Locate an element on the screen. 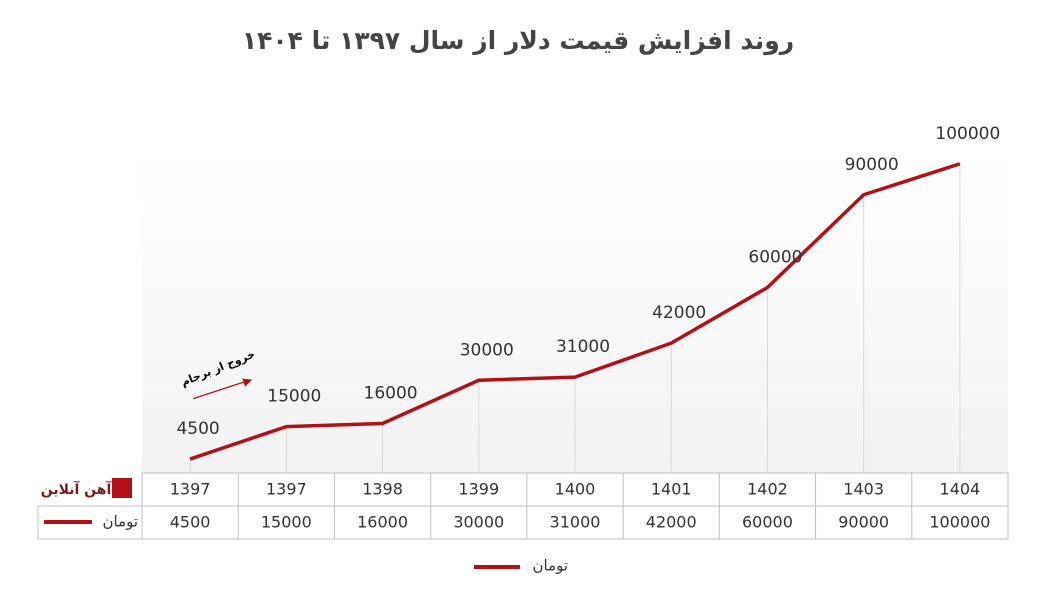 The height and width of the screenshot is (602, 1037). data-label: 30000 is located at coordinates (487, 350).